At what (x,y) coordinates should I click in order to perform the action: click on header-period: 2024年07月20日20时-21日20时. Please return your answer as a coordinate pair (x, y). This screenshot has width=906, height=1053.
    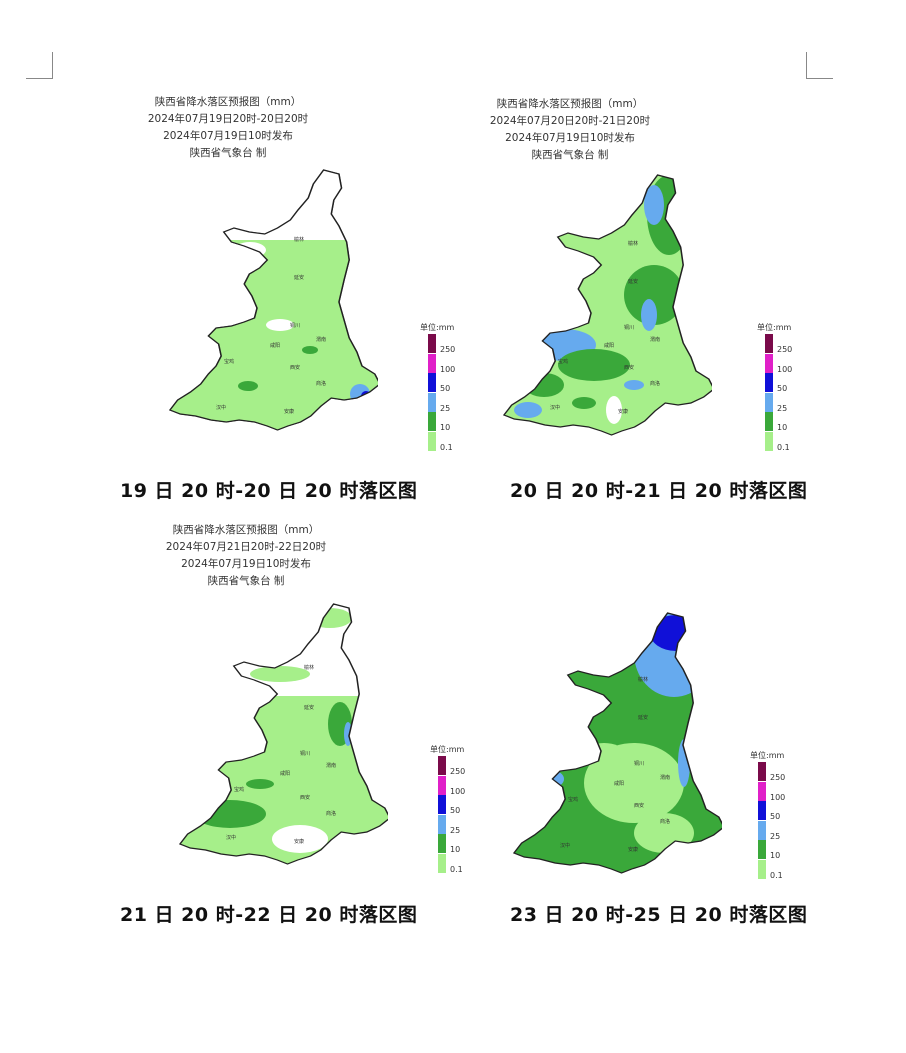
    Looking at the image, I should click on (570, 121).